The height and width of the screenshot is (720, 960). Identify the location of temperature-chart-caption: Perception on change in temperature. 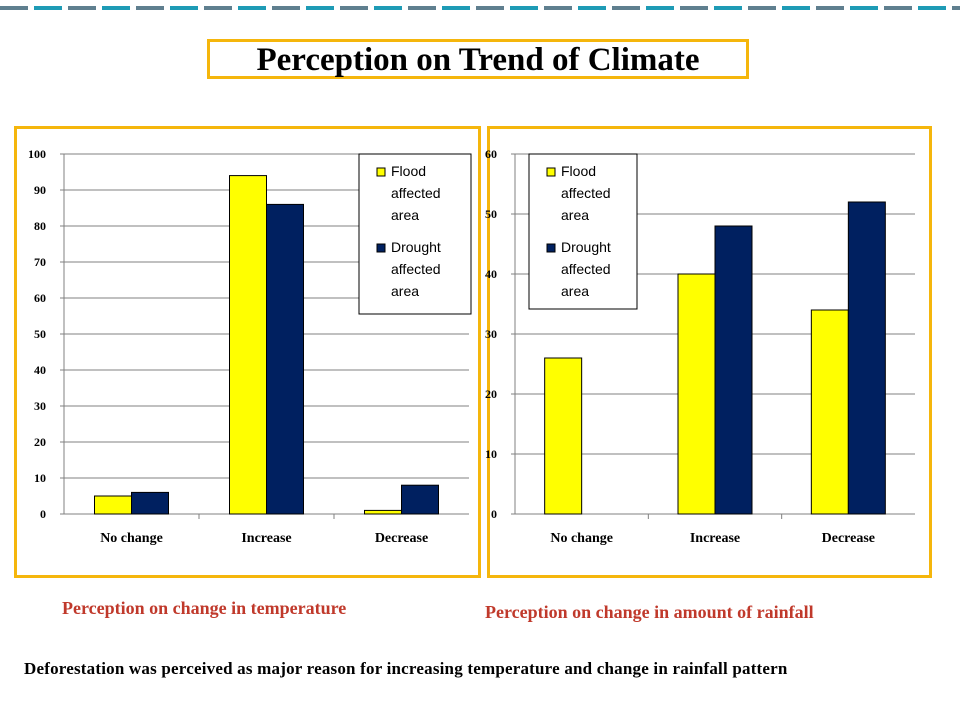
(204, 608).